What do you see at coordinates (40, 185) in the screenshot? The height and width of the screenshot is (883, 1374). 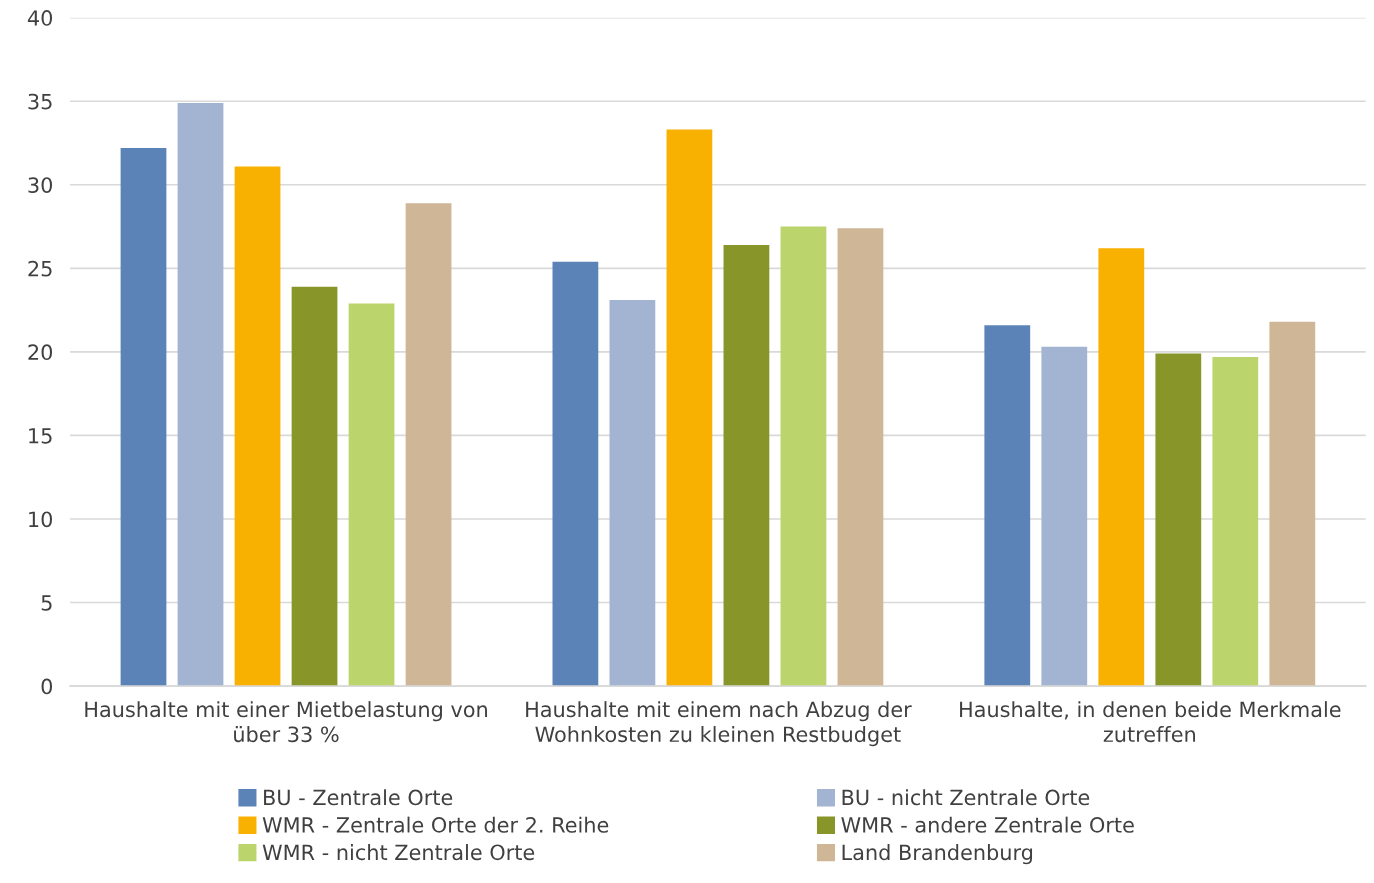 I see `y-tick-label: 30` at bounding box center [40, 185].